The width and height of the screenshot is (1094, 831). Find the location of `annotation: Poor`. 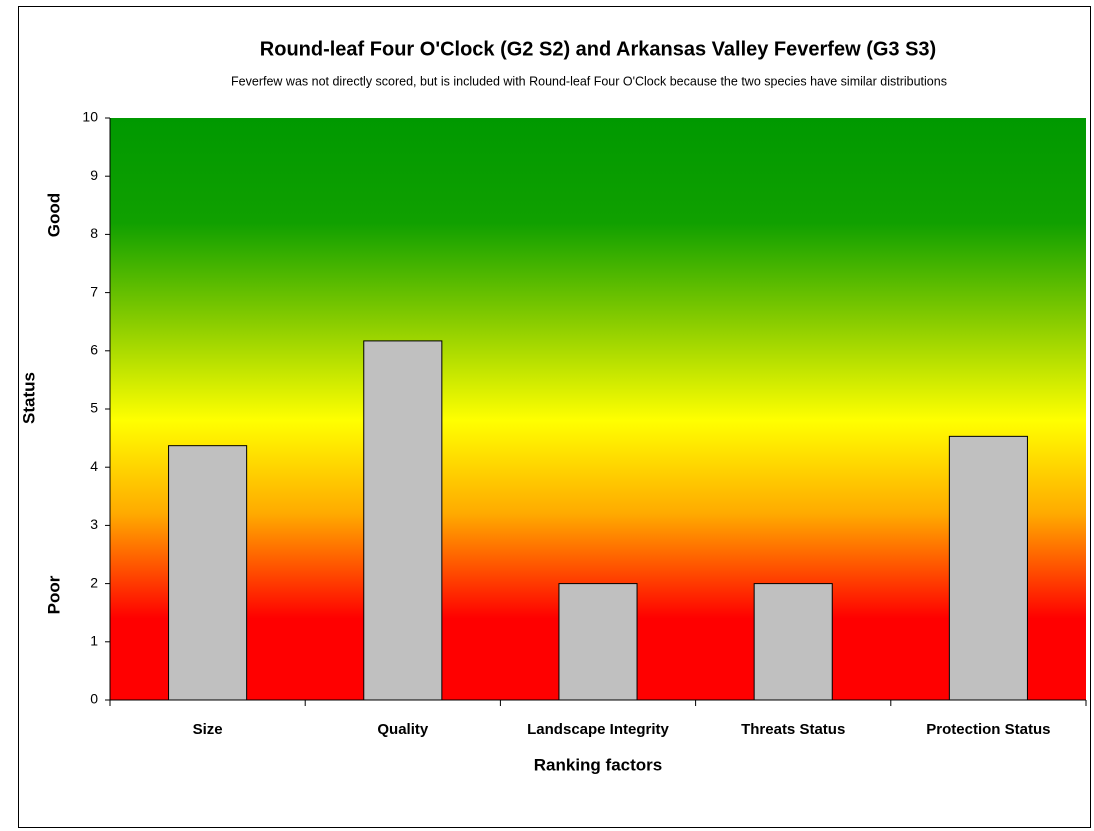

annotation: Poor is located at coordinates (53, 594).